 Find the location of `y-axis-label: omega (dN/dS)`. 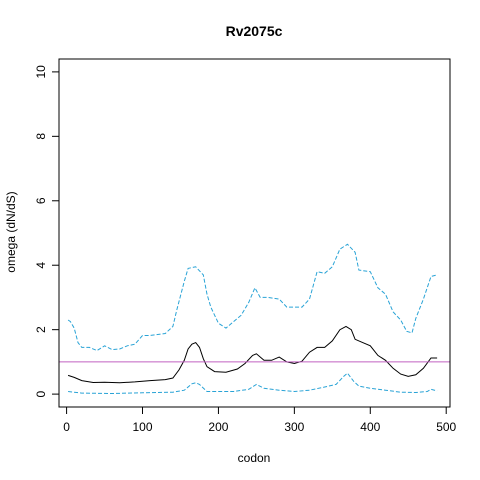

y-axis-label: omega (dN/dS) is located at coordinates (11, 231).